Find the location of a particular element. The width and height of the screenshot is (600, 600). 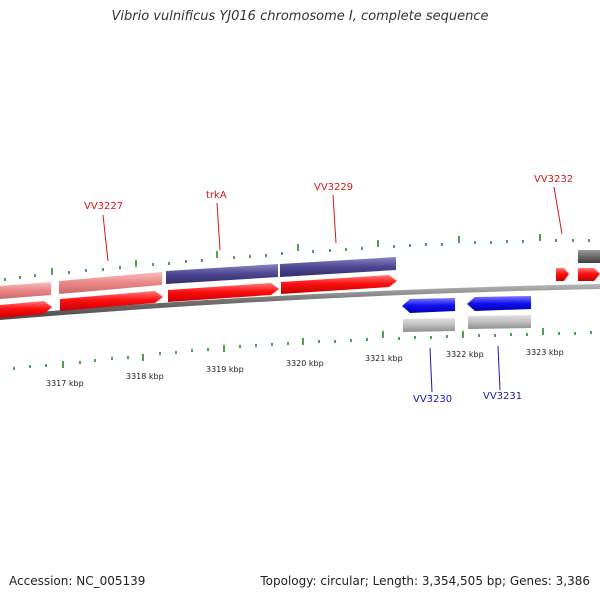

scale-label: 3317 kbp is located at coordinates (65, 383).